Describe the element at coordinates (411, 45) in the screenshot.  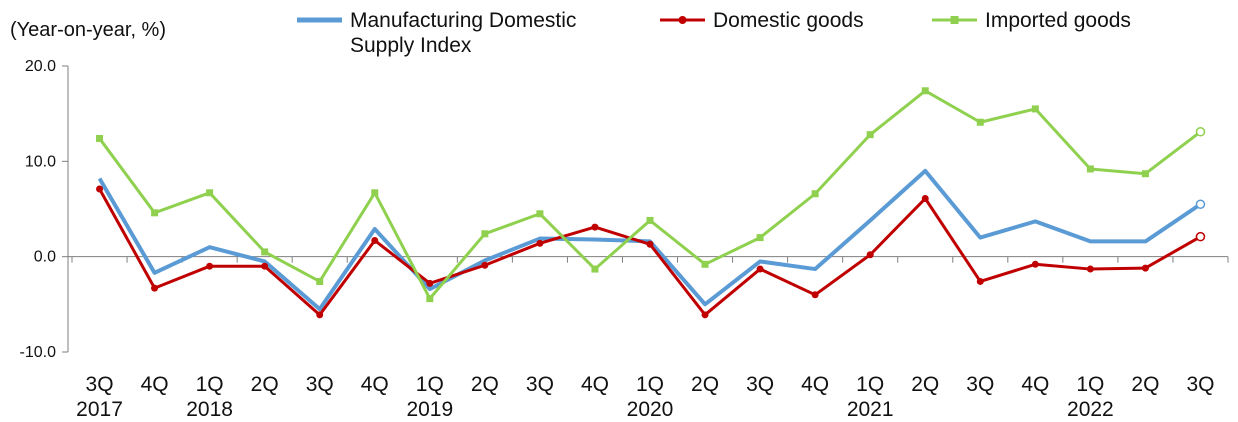
I see `legend-label-line: Supply Index` at that location.